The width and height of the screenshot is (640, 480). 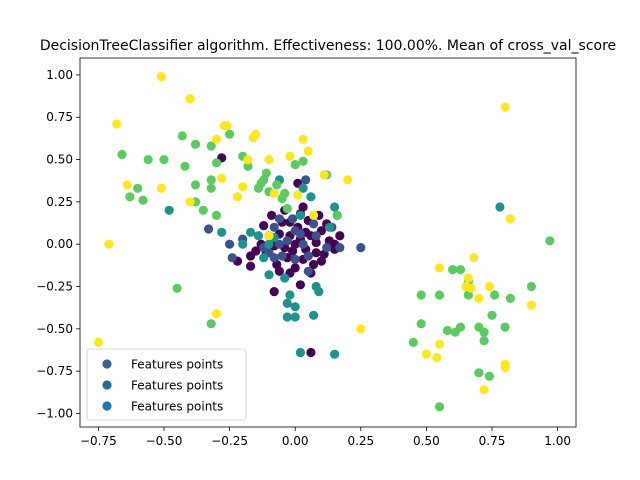 What do you see at coordinates (54, 329) in the screenshot?
I see `y-tick-label: −0.50` at bounding box center [54, 329].